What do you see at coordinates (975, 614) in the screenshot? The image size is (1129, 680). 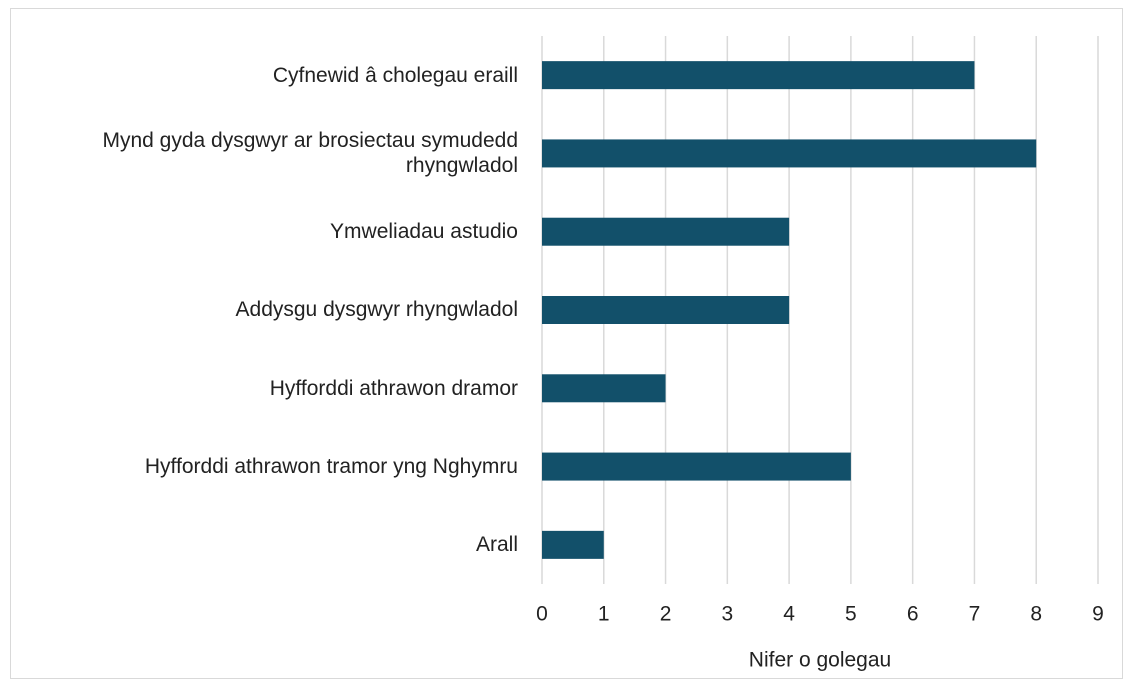 I see `x-tick-label: 7` at bounding box center [975, 614].